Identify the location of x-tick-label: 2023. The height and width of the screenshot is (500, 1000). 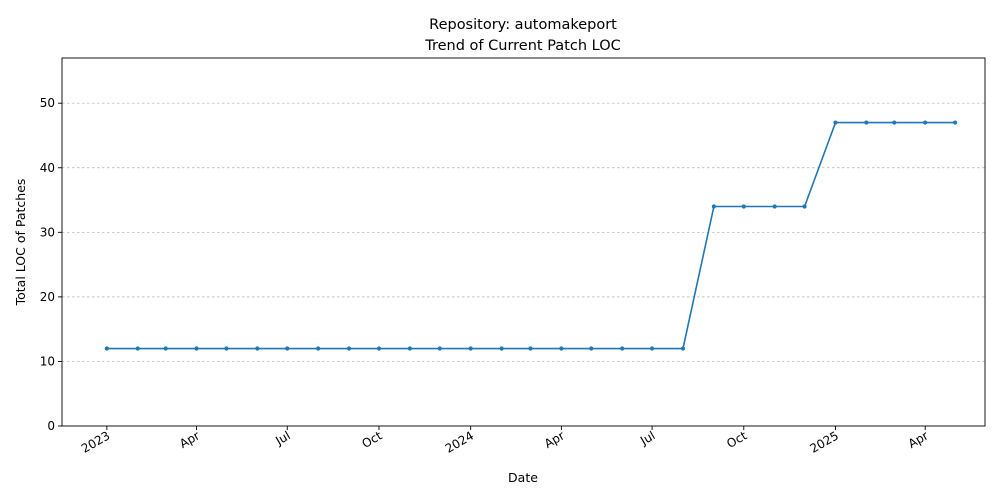
(95, 441).